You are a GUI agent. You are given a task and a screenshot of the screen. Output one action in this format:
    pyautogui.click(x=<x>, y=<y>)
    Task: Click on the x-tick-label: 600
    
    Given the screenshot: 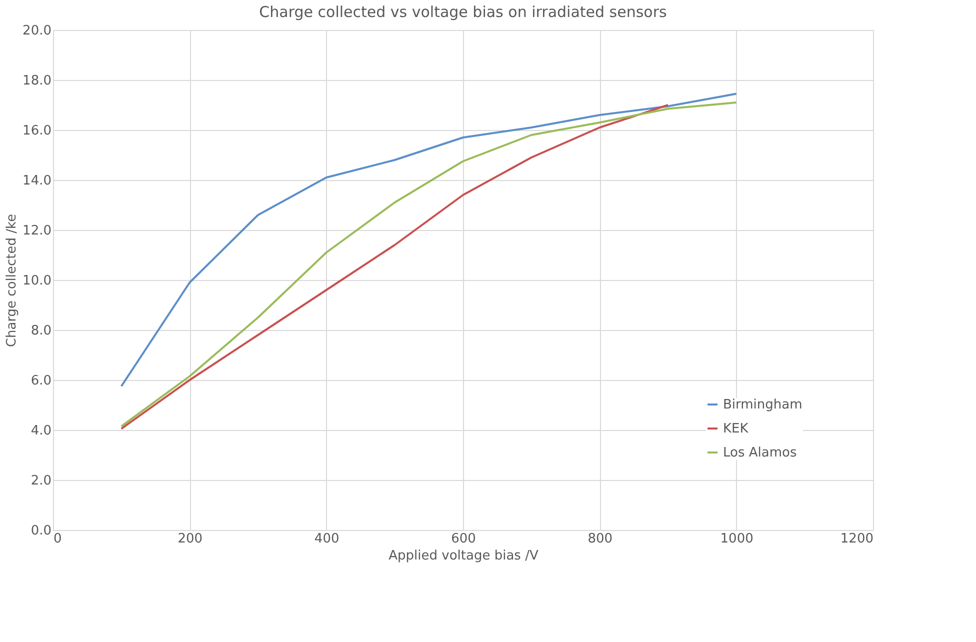 What is the action you would take?
    pyautogui.click(x=463, y=539)
    